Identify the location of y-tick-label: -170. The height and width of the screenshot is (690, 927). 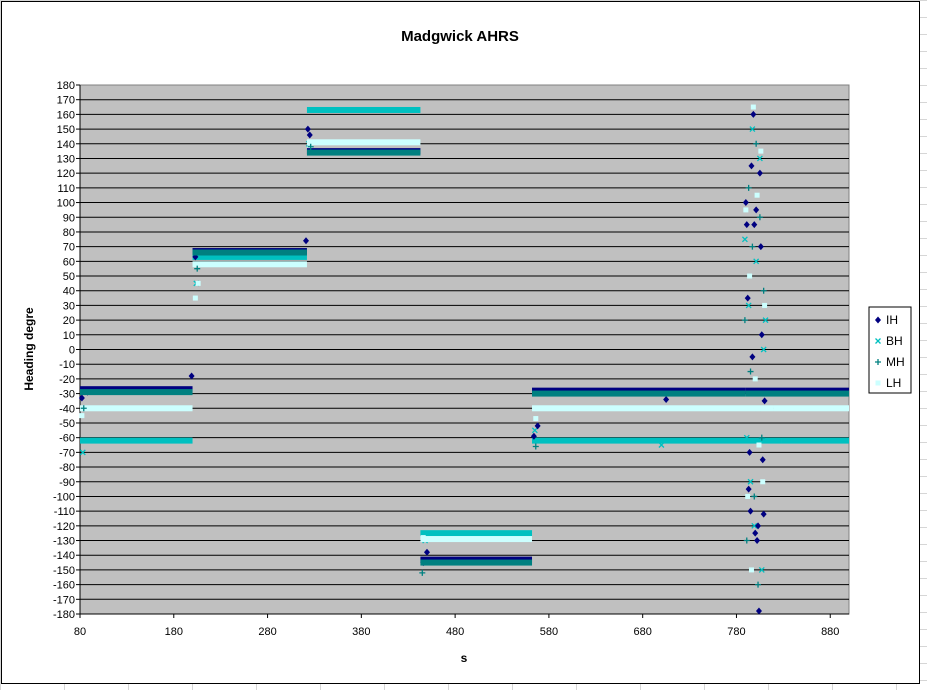
(64, 600).